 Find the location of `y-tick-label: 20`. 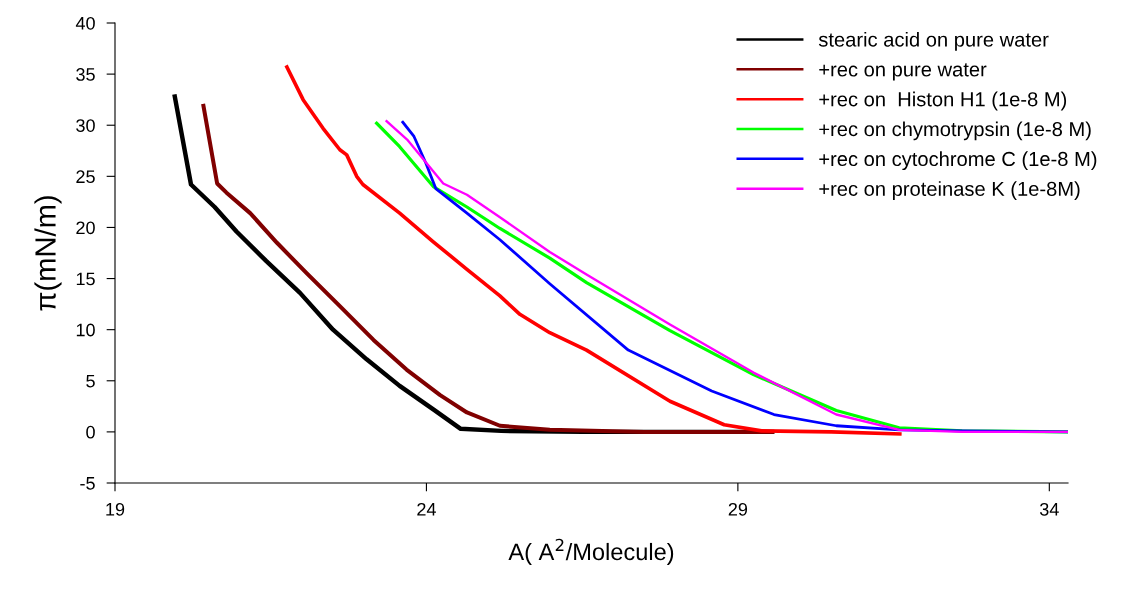

y-tick-label: 20 is located at coordinates (85, 228).